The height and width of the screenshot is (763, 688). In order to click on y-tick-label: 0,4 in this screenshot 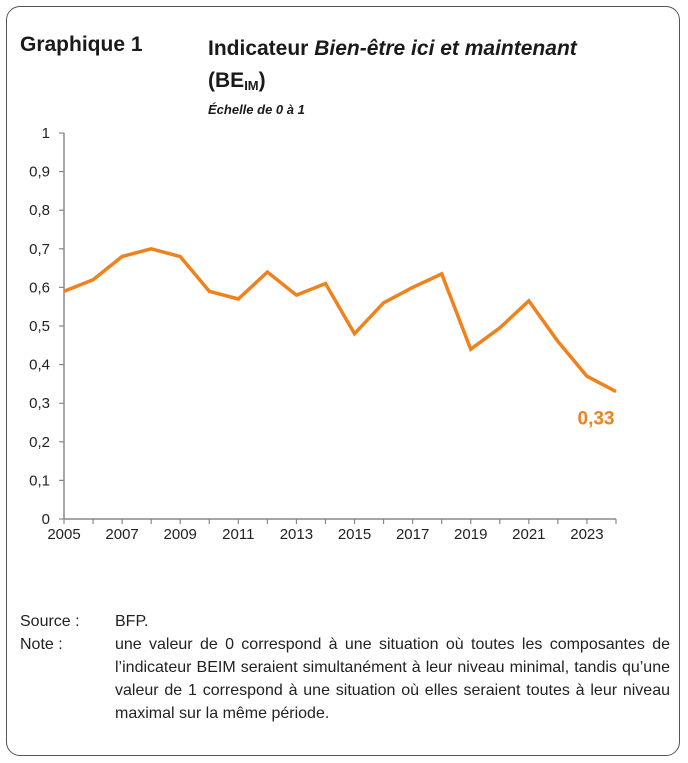, I will do `click(39, 365)`.